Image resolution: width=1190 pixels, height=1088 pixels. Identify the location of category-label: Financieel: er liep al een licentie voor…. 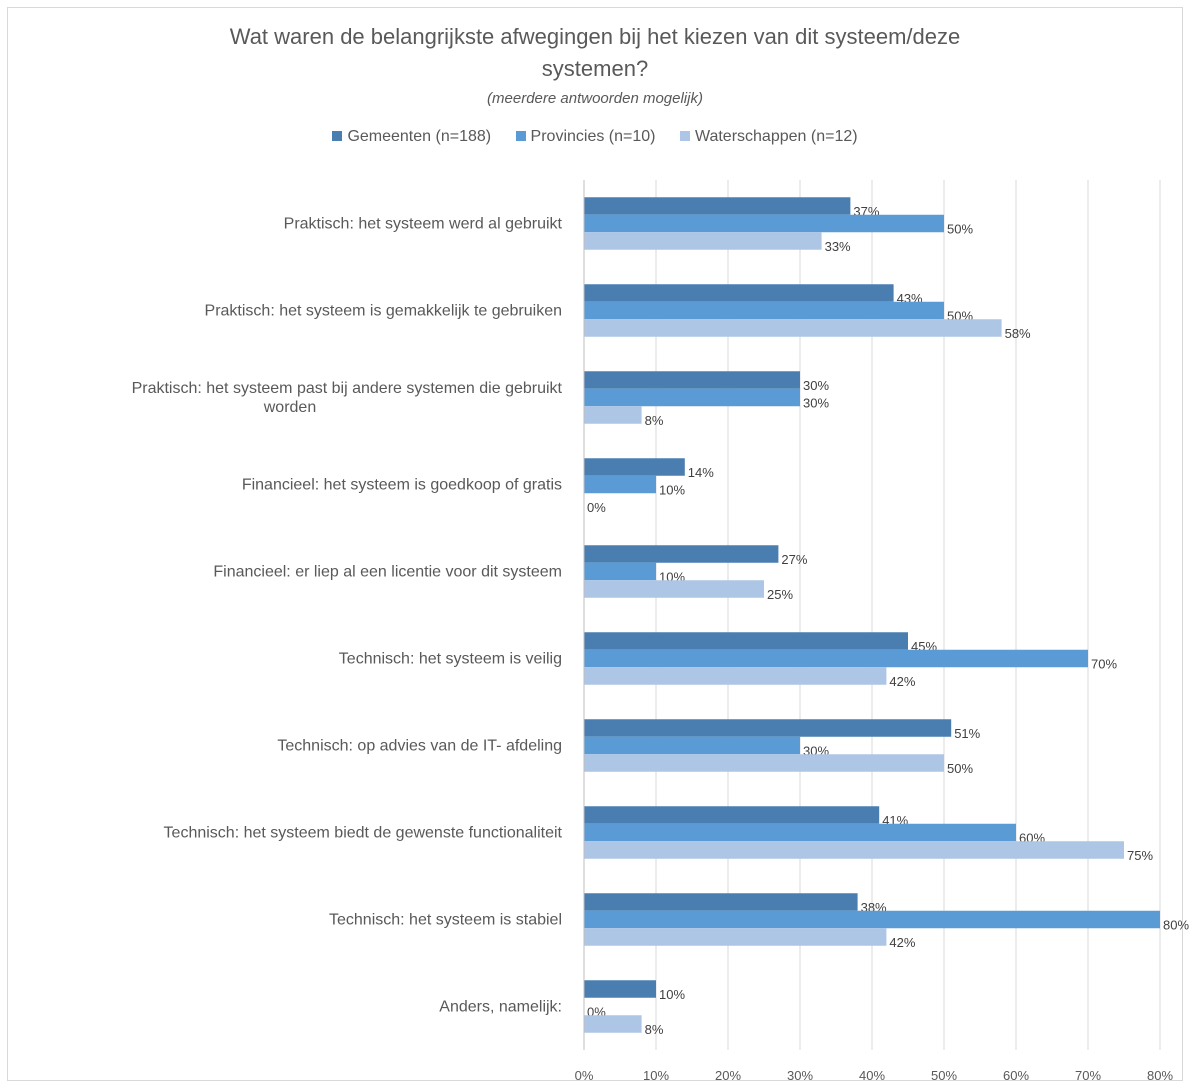
(387, 572).